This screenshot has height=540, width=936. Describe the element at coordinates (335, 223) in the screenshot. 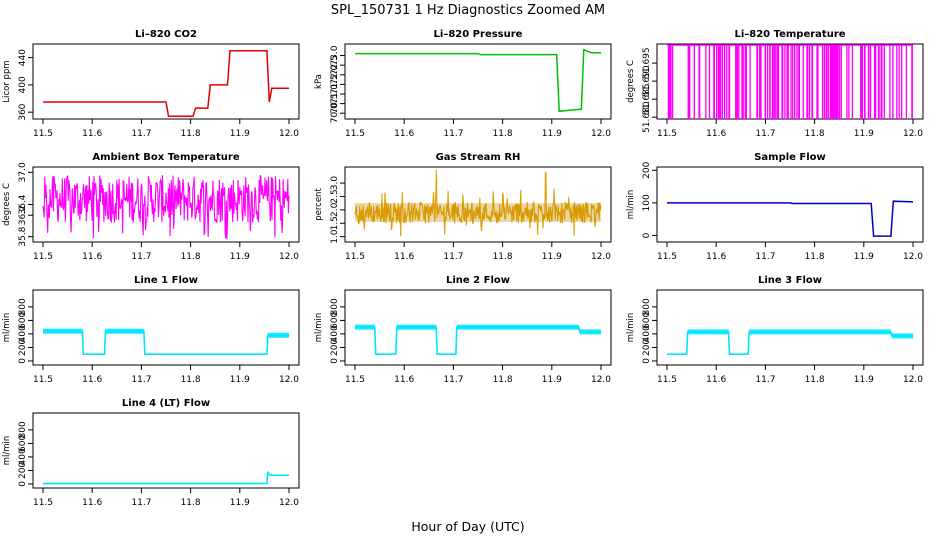

I see `y-tick-label: 1.5` at that location.